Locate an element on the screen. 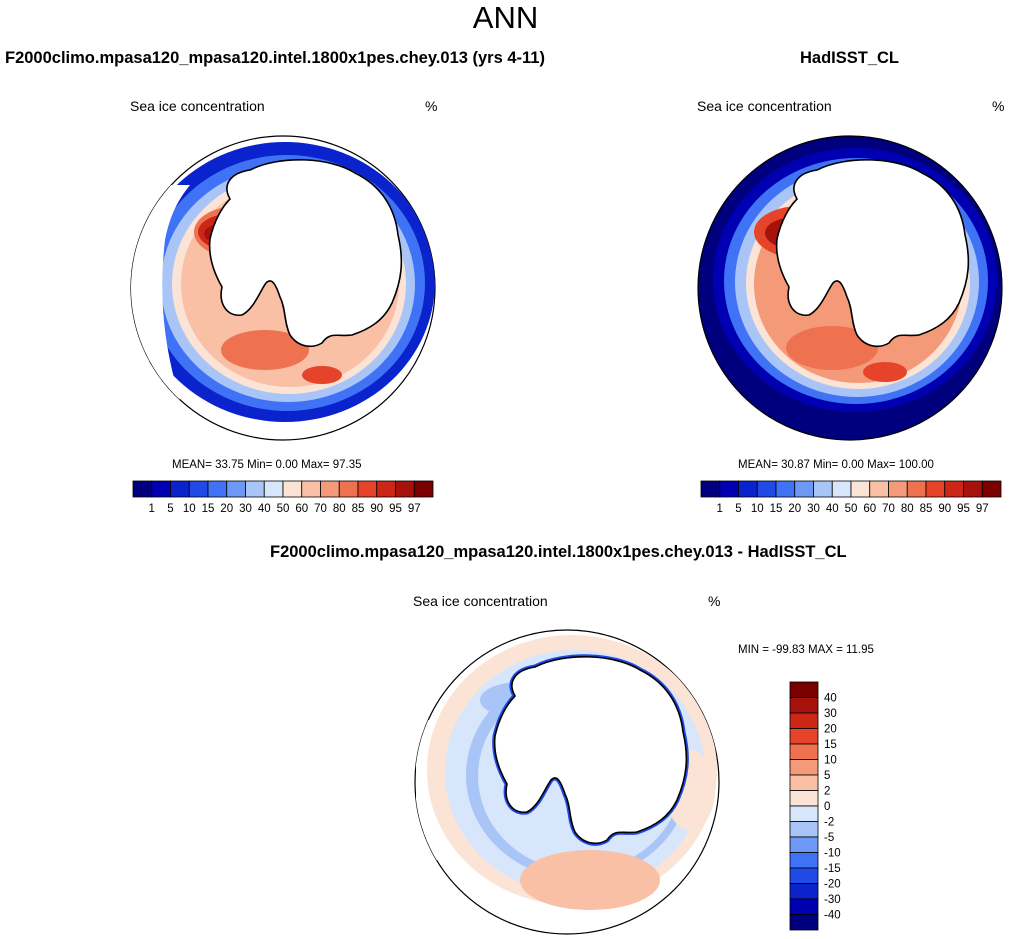 This screenshot has width=1011, height=939. panel-2-colorbar-tick-label: 1 is located at coordinates (720, 509).